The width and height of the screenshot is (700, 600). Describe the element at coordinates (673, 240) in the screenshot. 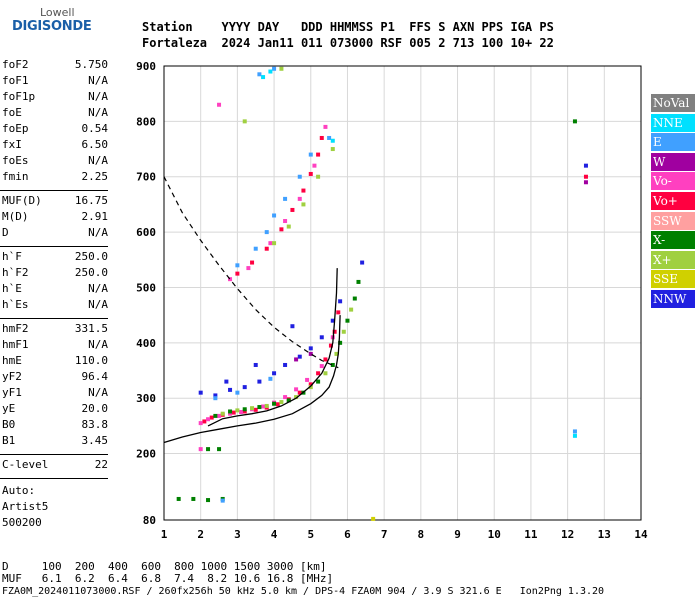

I see `legend-item: X-` at that location.